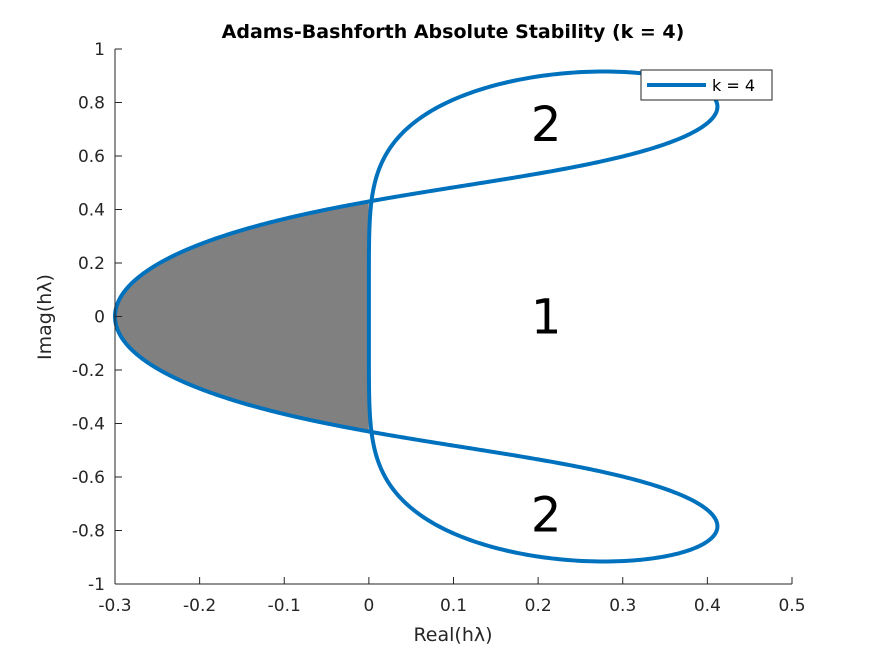 Image resolution: width=875 pixels, height=661 pixels. I want to click on y-tick-label: 0, so click(99, 318).